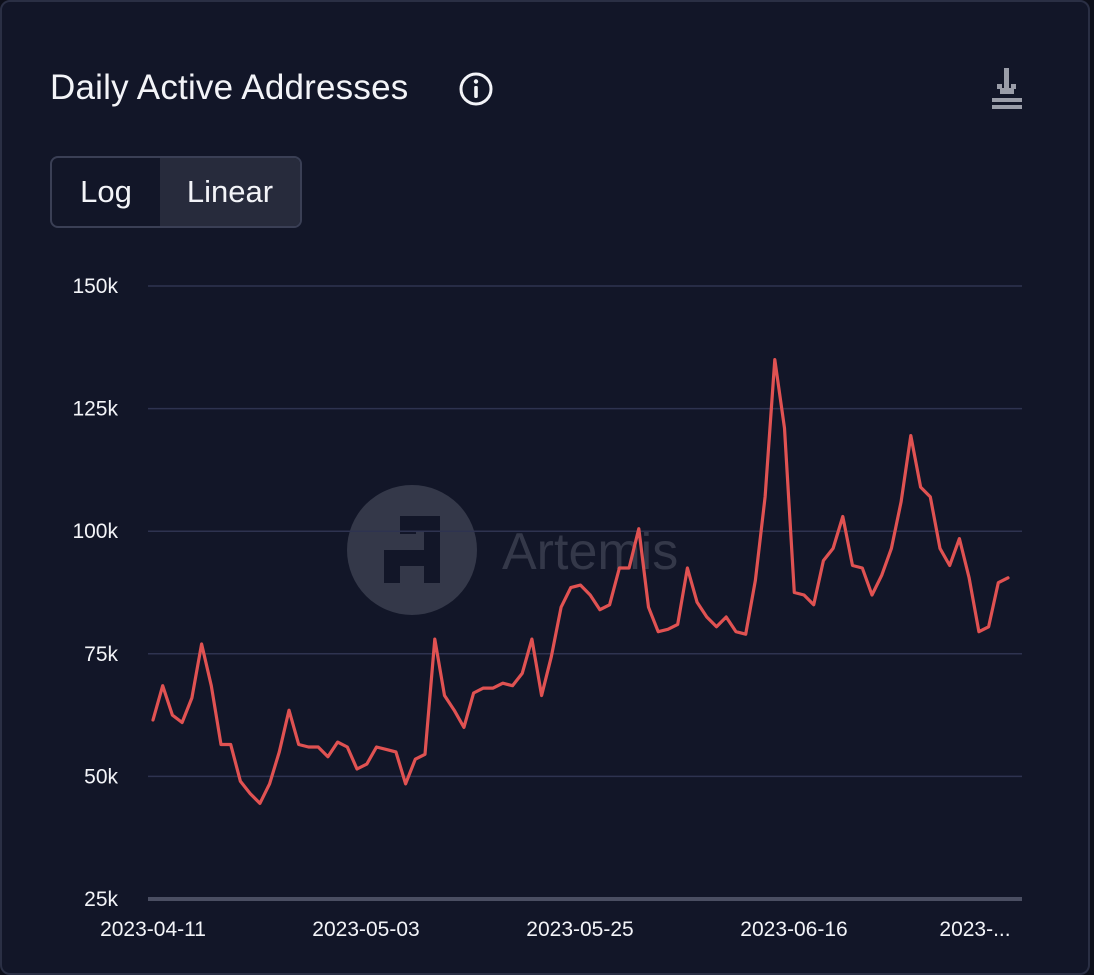  What do you see at coordinates (590, 552) in the screenshot?
I see `artemis-watermark-text: Artemis` at bounding box center [590, 552].